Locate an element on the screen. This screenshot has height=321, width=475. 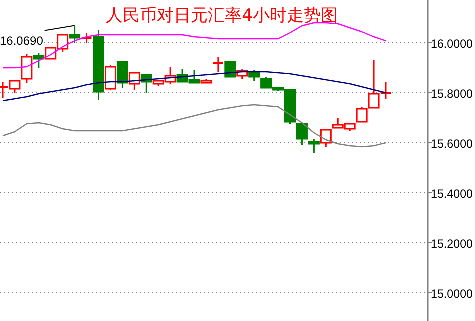
y-tick-label: 16.0000 is located at coordinates (452, 44).